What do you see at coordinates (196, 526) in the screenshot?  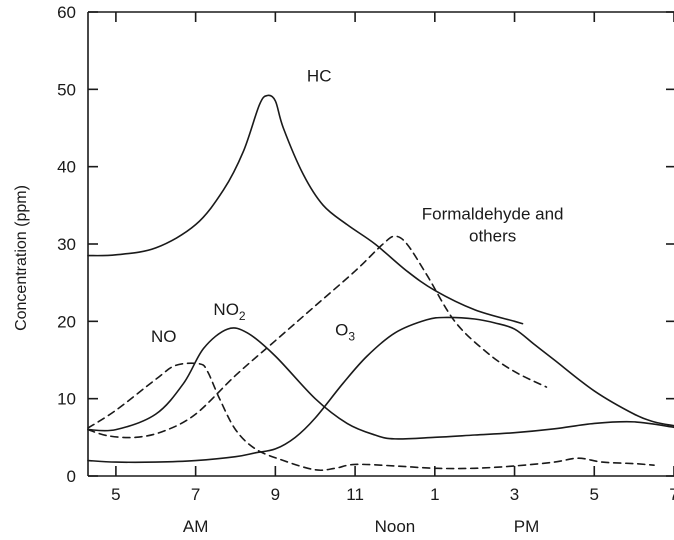 I see `period-label: AM` at bounding box center [196, 526].